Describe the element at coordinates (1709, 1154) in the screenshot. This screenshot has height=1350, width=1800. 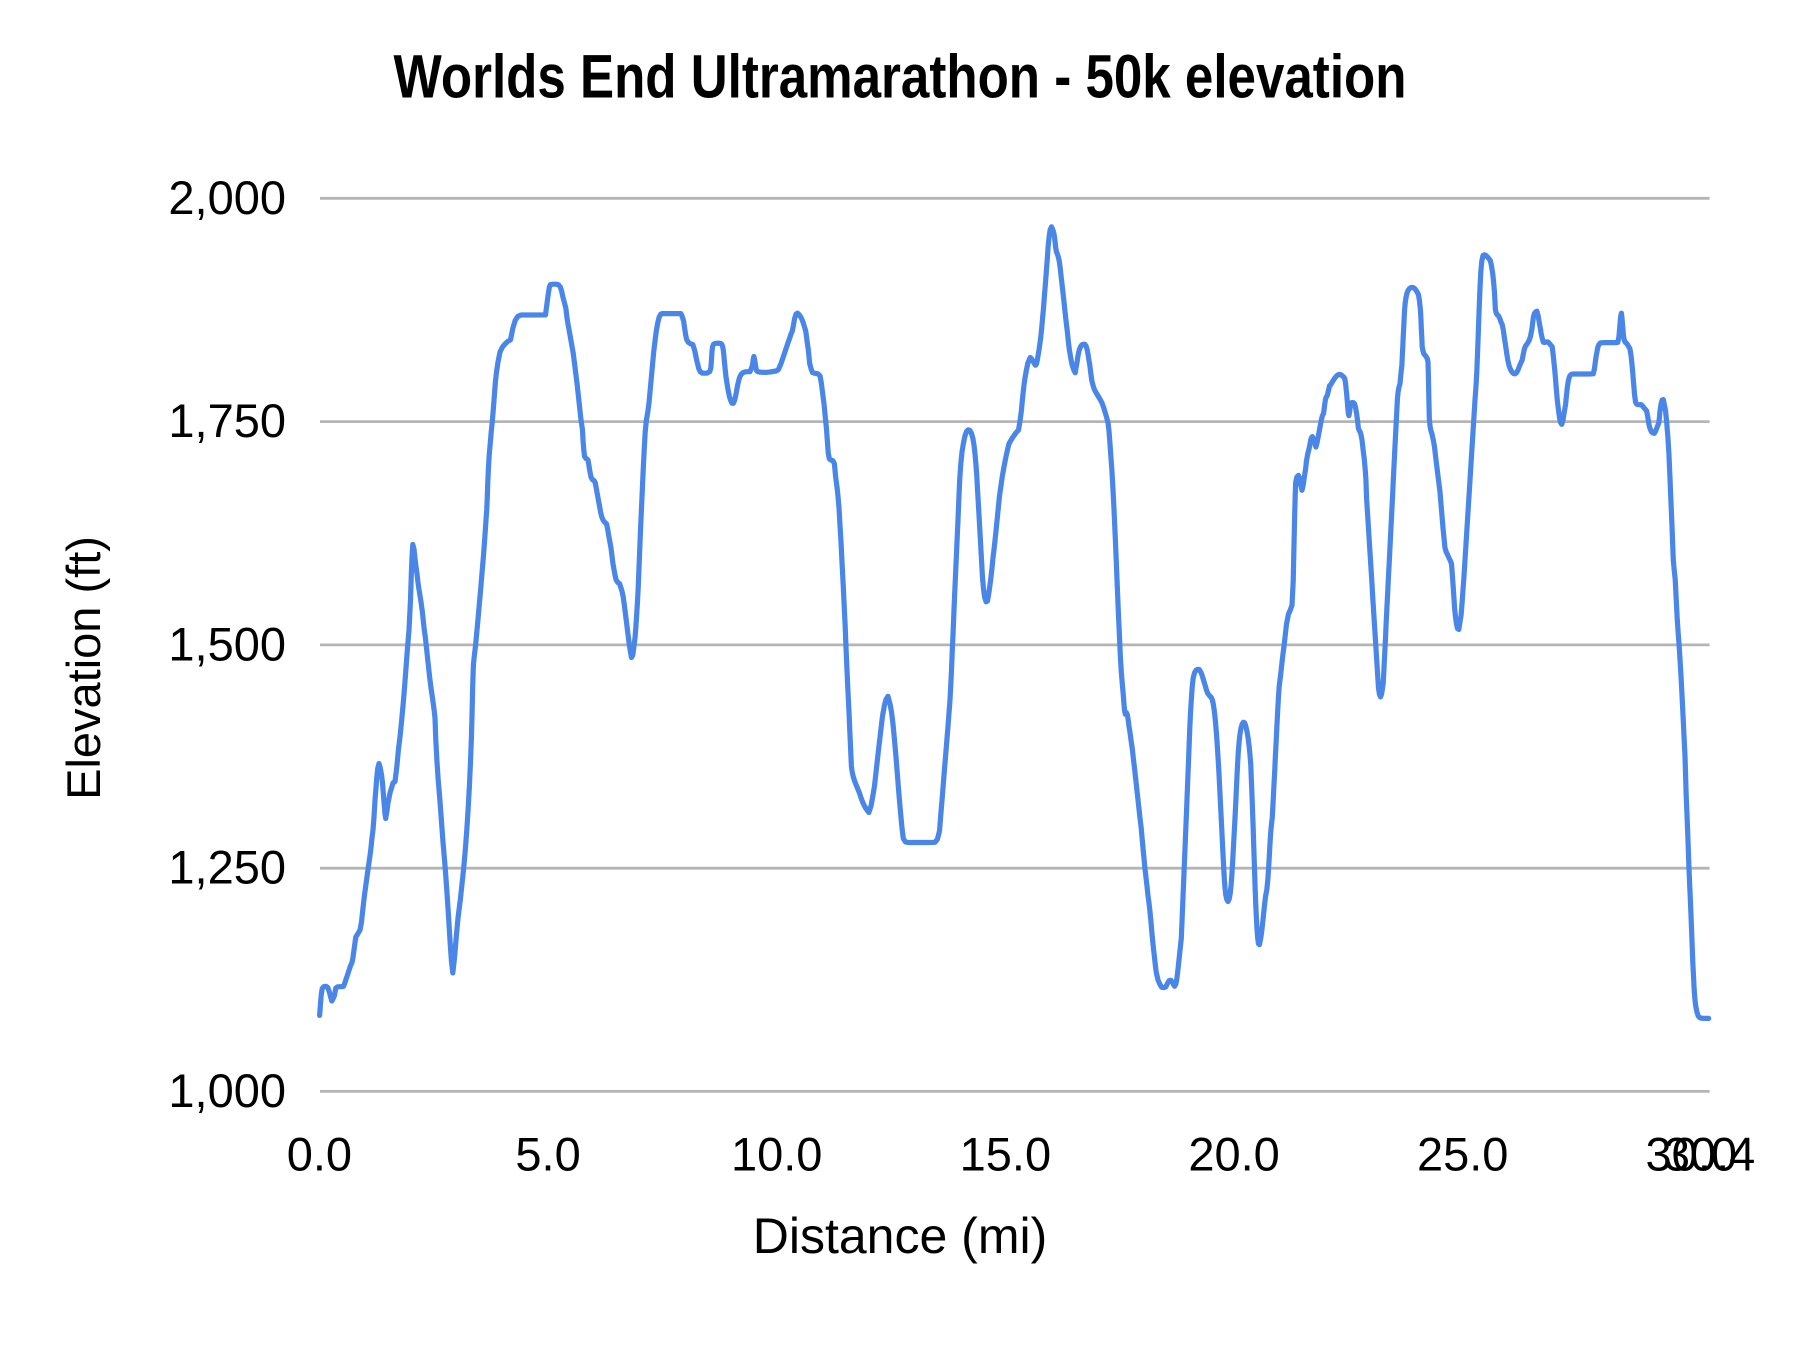
I see `svg-text: 30.4` at that location.